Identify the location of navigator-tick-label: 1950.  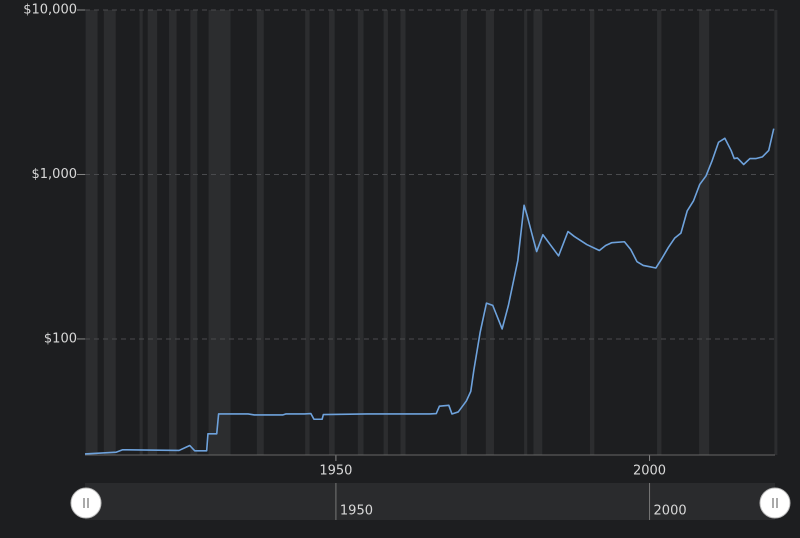
(356, 511).